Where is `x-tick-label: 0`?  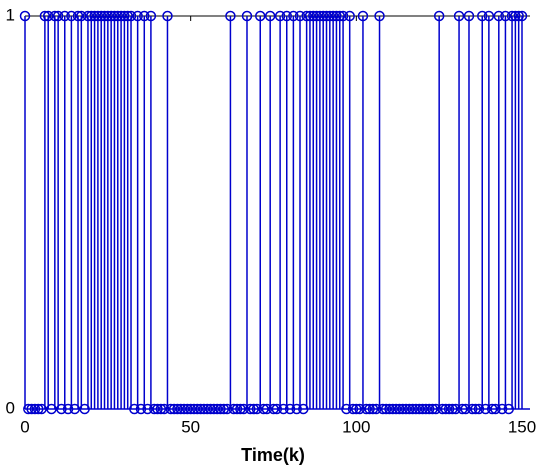
x-tick-label: 0 is located at coordinates (24, 426).